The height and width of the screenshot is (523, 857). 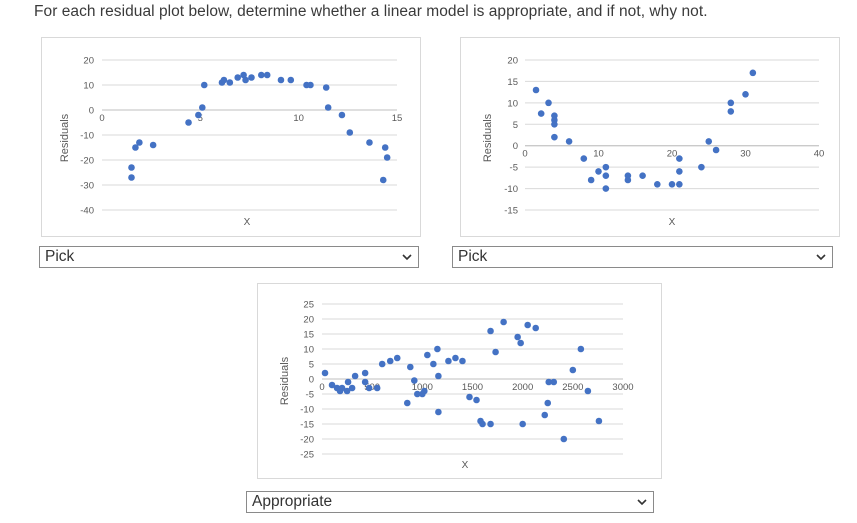 I want to click on plot-1-ylabel: Residuals, so click(x=65, y=137).